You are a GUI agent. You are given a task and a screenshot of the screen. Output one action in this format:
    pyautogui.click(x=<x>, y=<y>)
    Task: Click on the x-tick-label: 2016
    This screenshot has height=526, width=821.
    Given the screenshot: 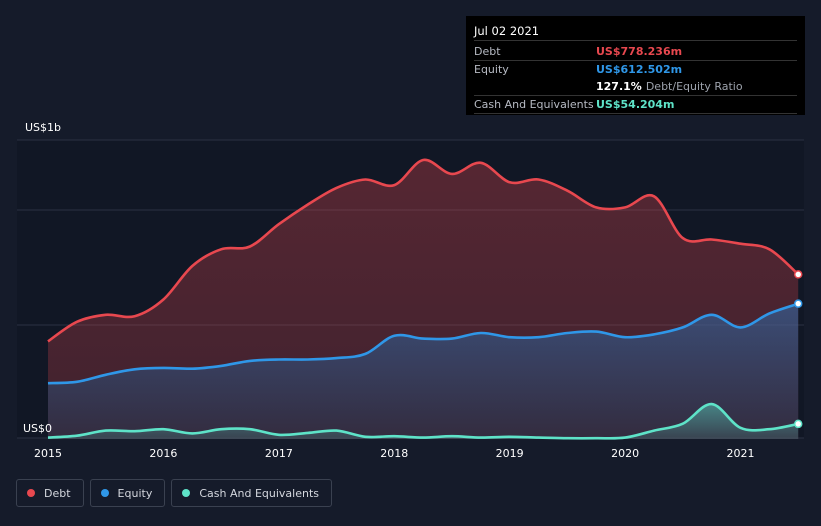 What is the action you would take?
    pyautogui.click(x=163, y=453)
    